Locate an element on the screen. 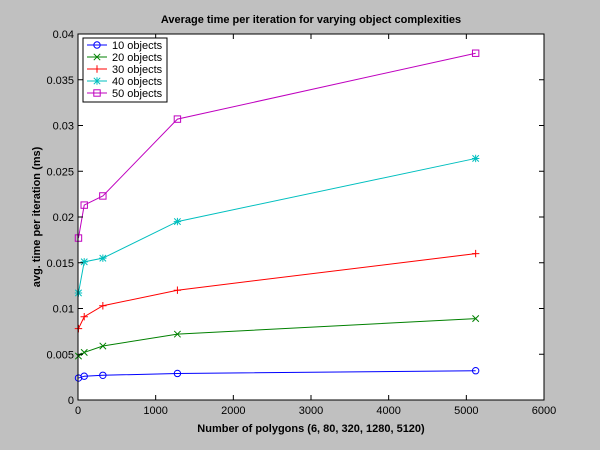 The image size is (600, 450). legend-entry: 50 objects is located at coordinates (125, 94).